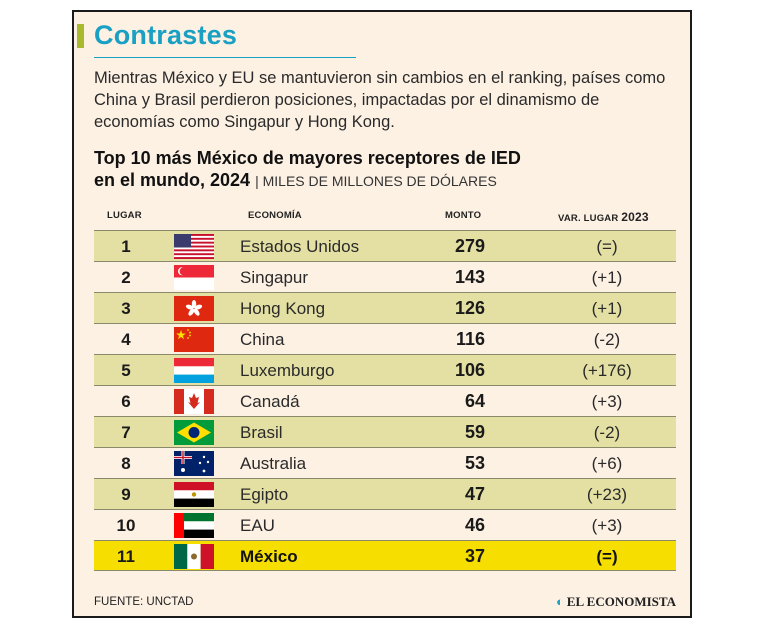  Describe the element at coordinates (194, 246) in the screenshot. I see `us-flag-icon` at that location.